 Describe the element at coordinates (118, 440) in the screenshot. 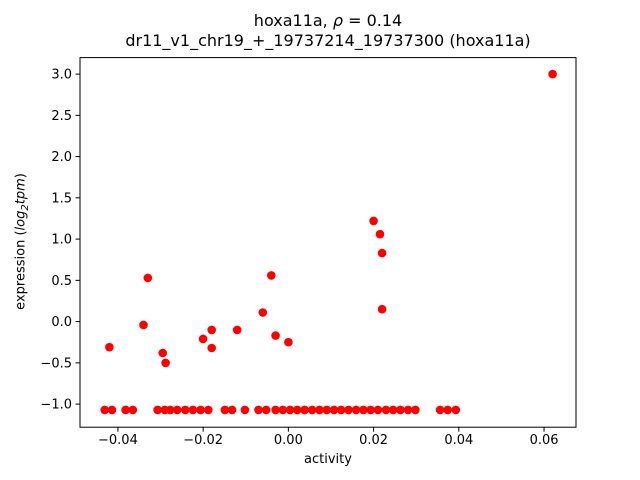

I see `x-tick-label: −0.04` at that location.